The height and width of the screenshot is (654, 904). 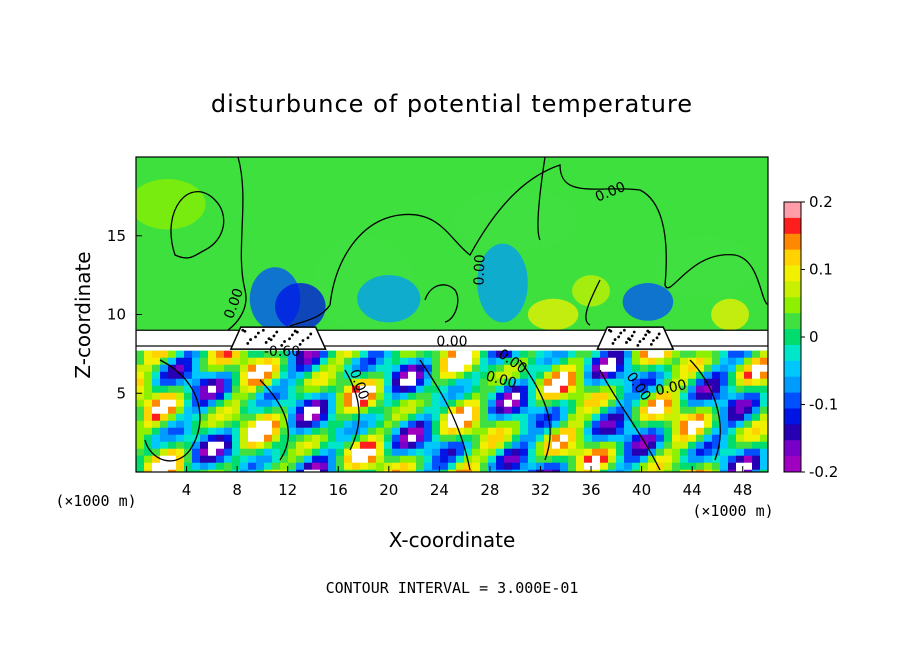 What do you see at coordinates (287, 490) in the screenshot?
I see `x-tick-label: 12` at bounding box center [287, 490].